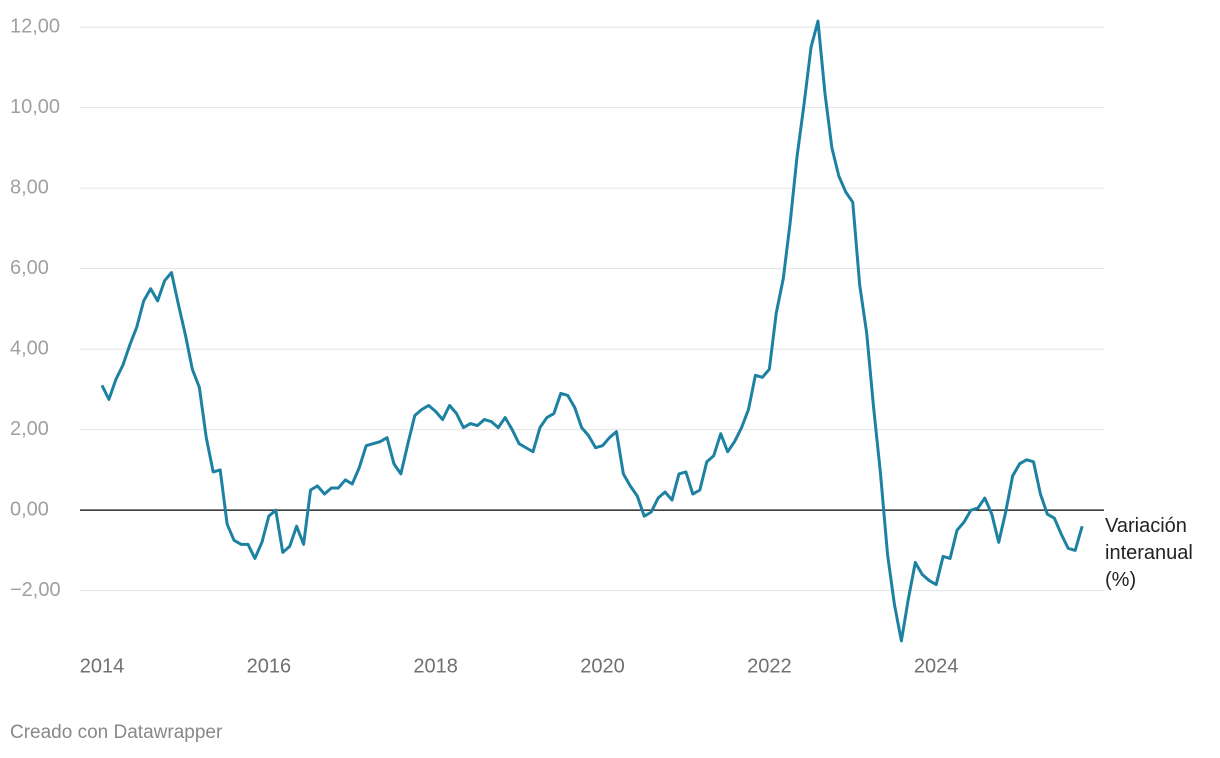 This screenshot has width=1220, height=758. Describe the element at coordinates (435, 666) in the screenshot. I see `x-tick-label: 2018` at that location.